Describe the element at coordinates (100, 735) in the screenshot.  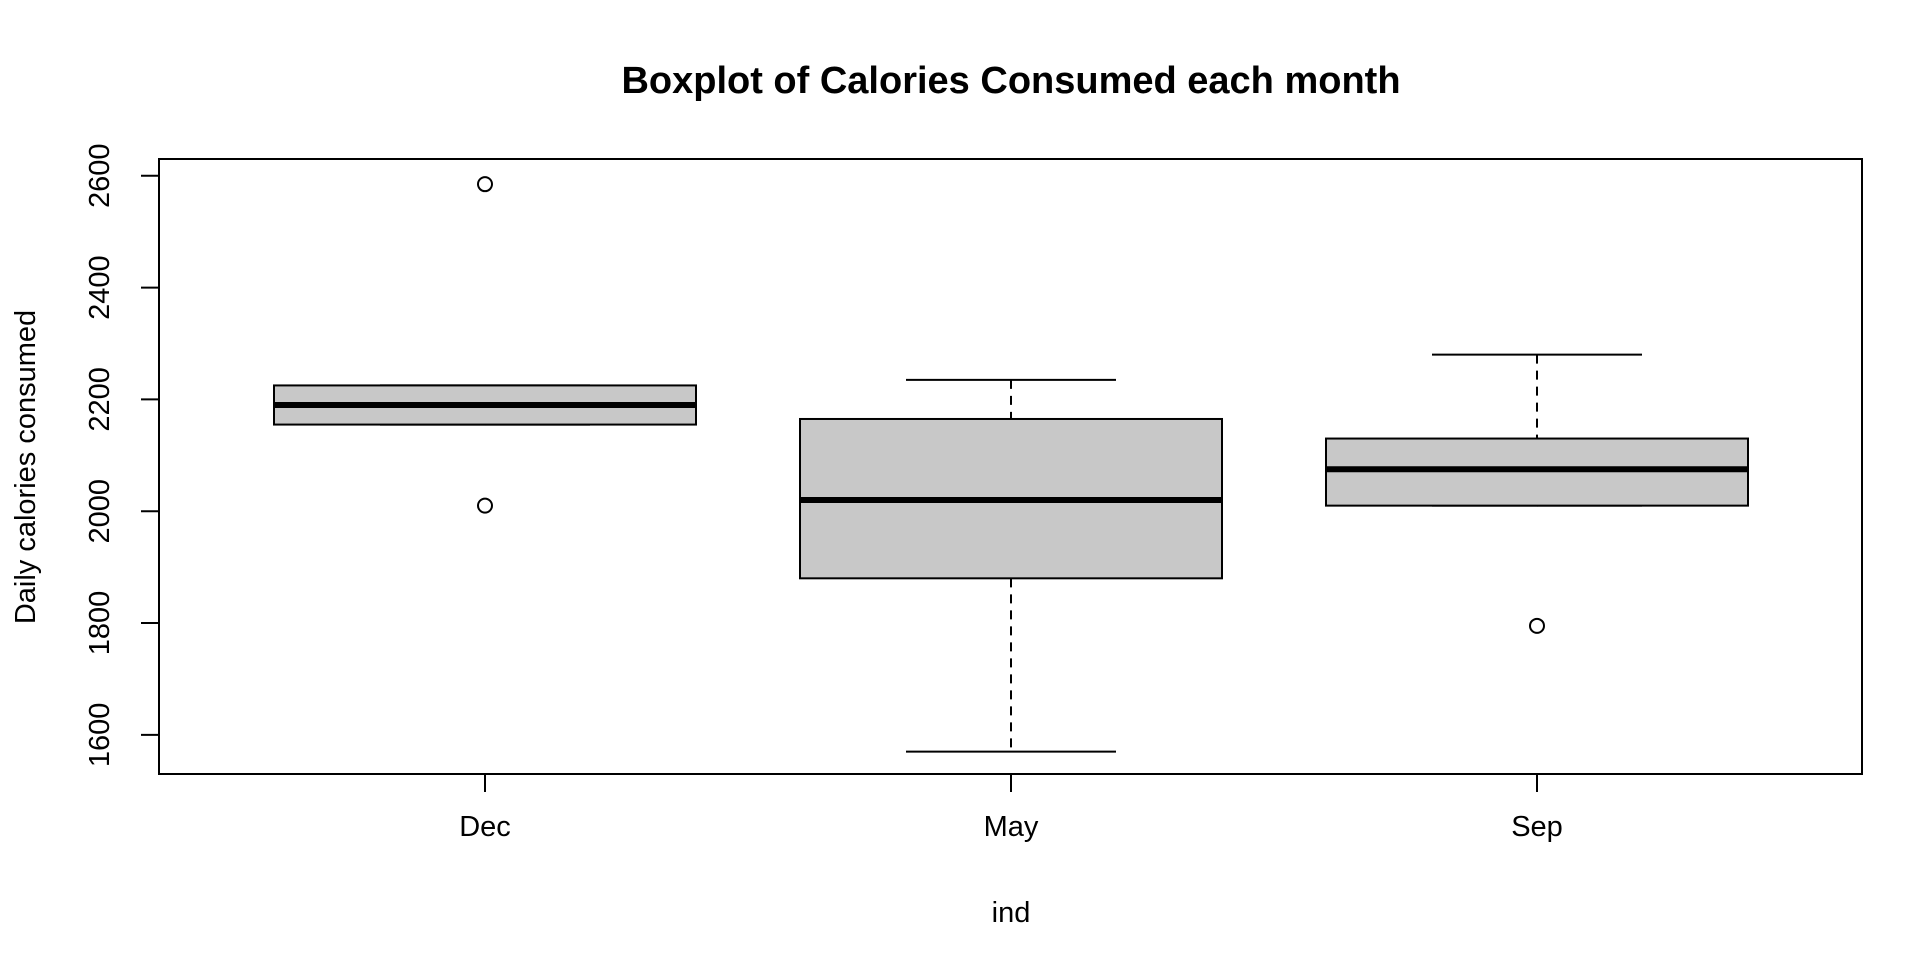
I see `y-tick-label: 1600` at that location.